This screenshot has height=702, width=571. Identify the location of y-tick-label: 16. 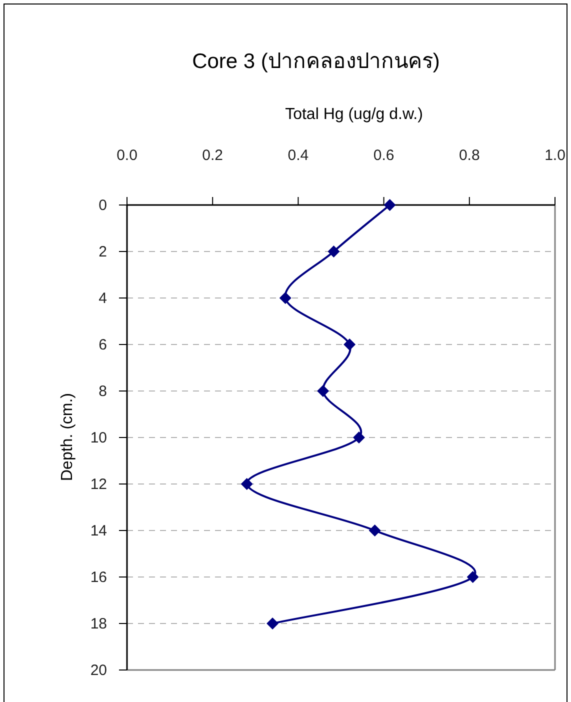
(98, 577).